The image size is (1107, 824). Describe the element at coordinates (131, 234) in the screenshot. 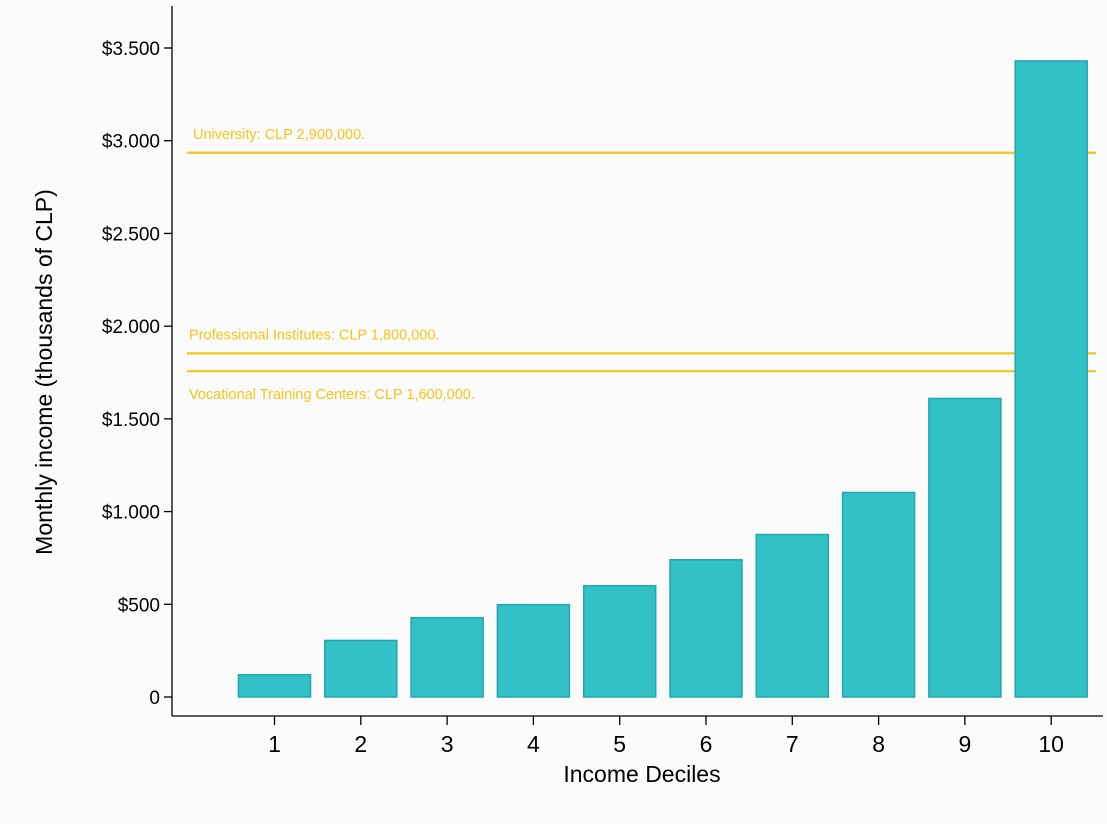

I see `y-tick-label: $2.500` at that location.